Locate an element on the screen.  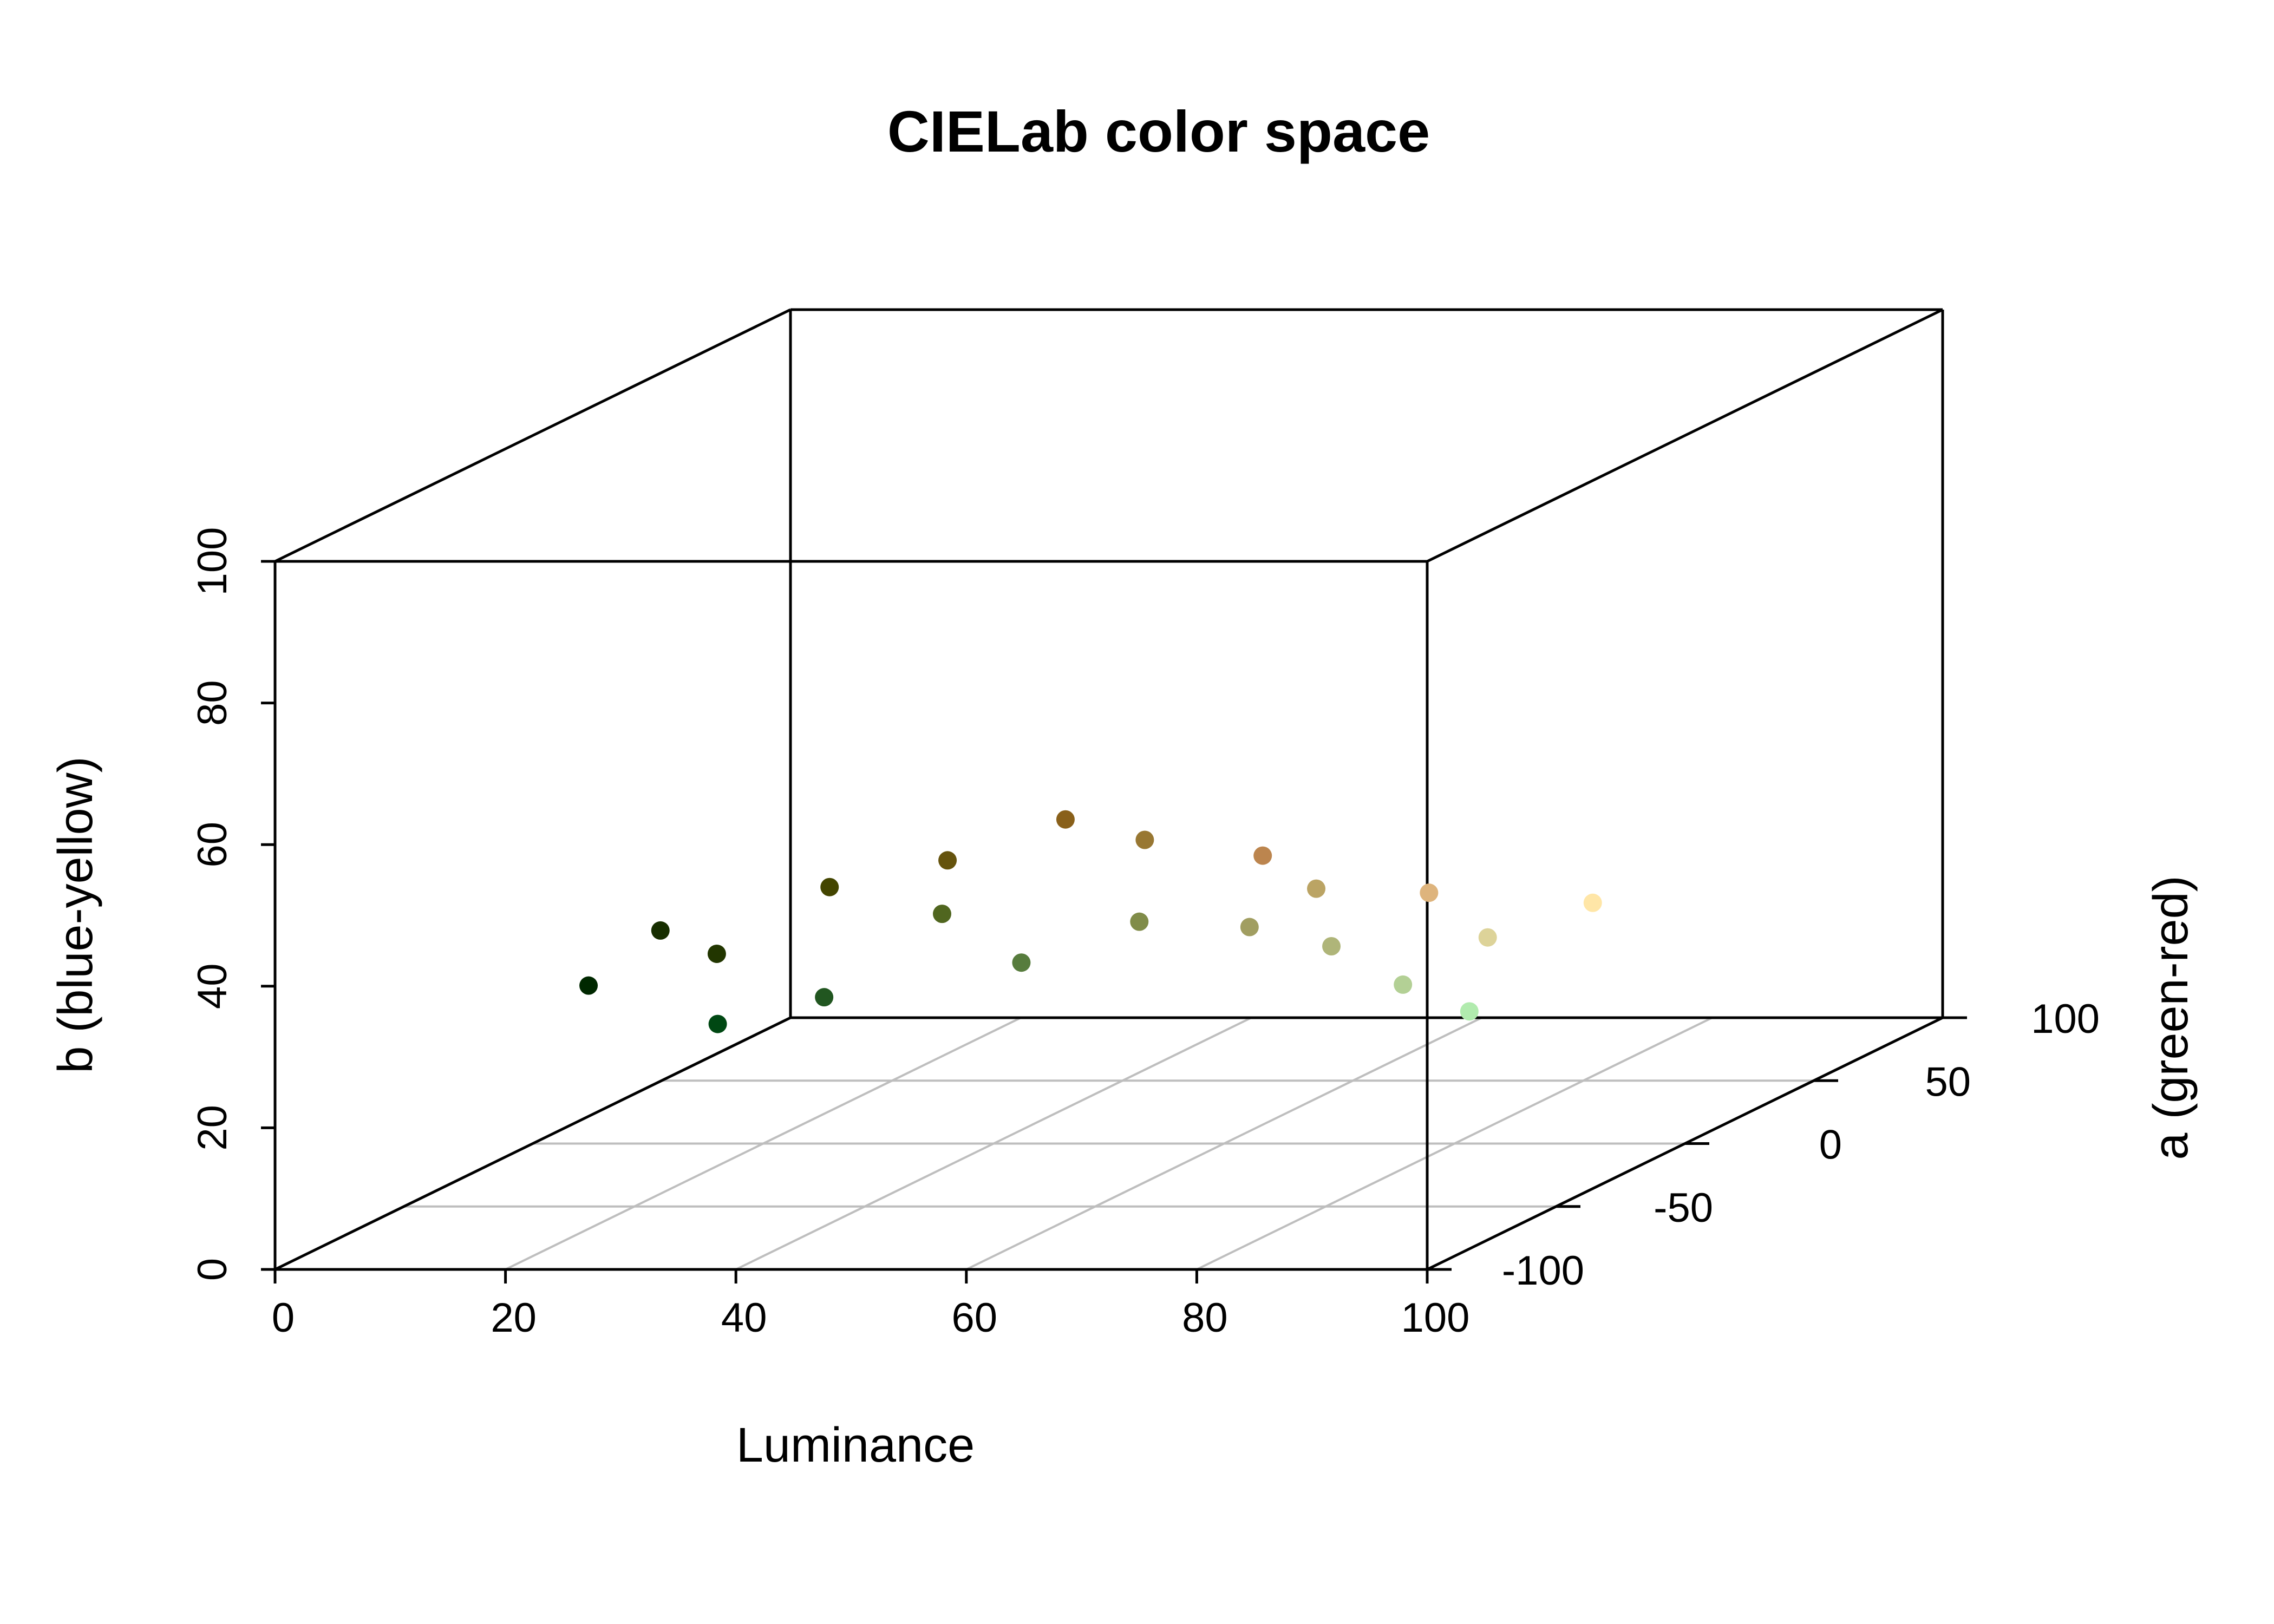
y-tick-label: 100 is located at coordinates (2066, 1019).